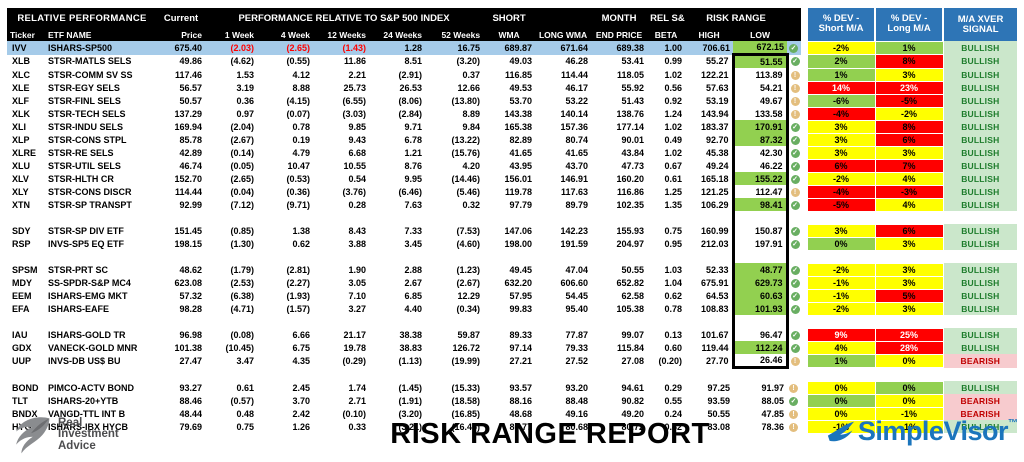  Describe the element at coordinates (101, 282) in the screenshot. I see `cell-etf-name: SS-SPDR-S&P MC4` at that location.